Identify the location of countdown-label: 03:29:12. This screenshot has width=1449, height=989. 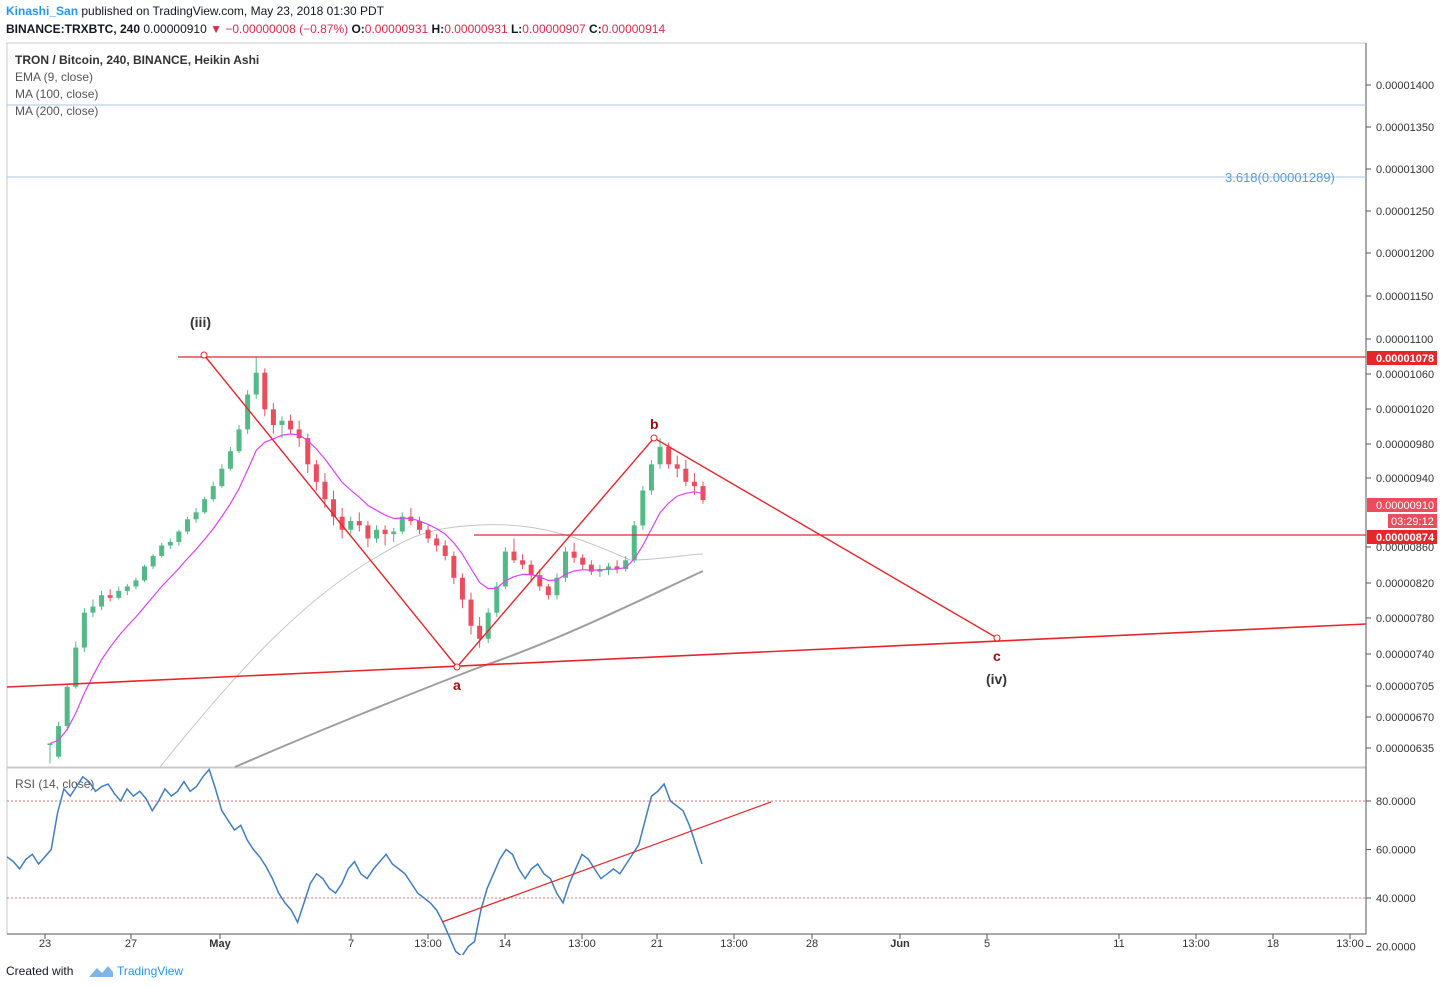
(1412, 522).